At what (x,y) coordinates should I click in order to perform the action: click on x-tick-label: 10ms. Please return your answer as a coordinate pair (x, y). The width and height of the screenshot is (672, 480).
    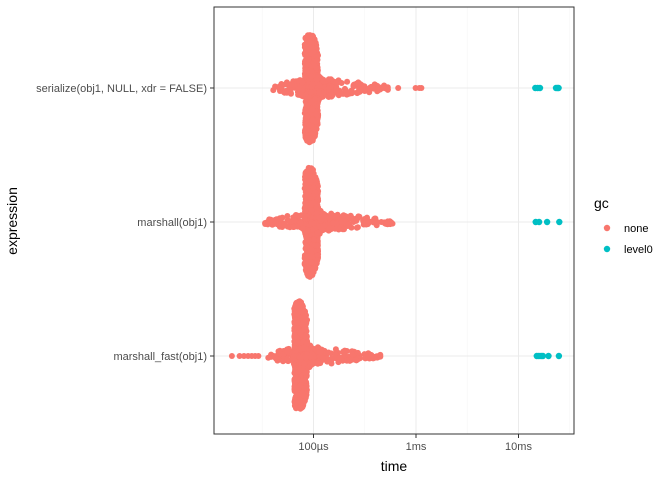
    Looking at the image, I should click on (518, 447).